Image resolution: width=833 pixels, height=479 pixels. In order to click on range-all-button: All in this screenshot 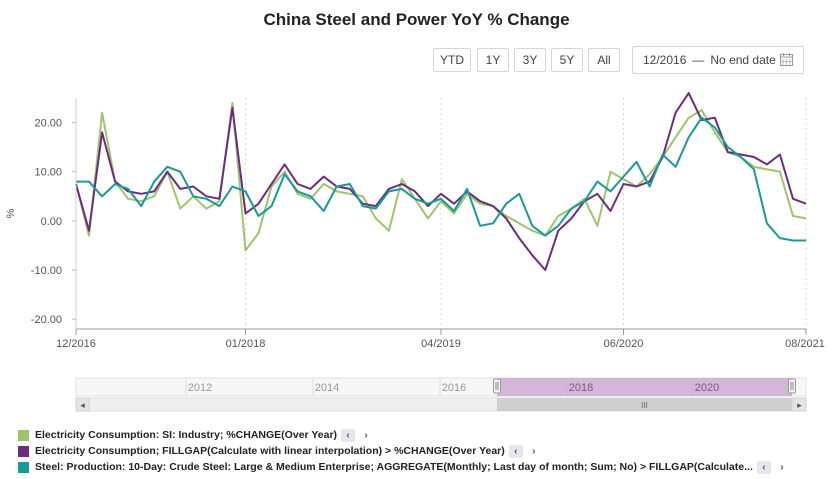, I will do `click(604, 60)`.